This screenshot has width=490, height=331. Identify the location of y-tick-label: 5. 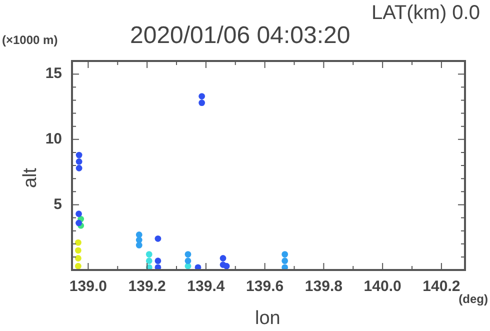
(58, 204).